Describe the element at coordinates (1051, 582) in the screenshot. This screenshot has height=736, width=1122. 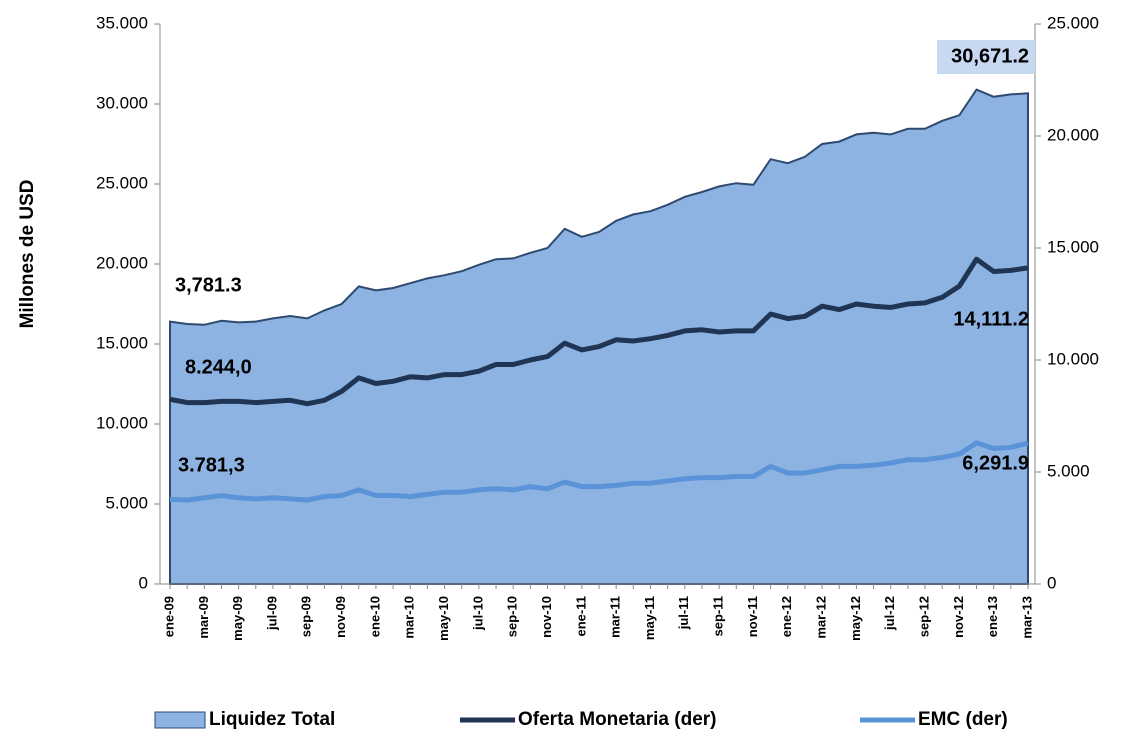
I see `y2-tick-label: 0` at that location.